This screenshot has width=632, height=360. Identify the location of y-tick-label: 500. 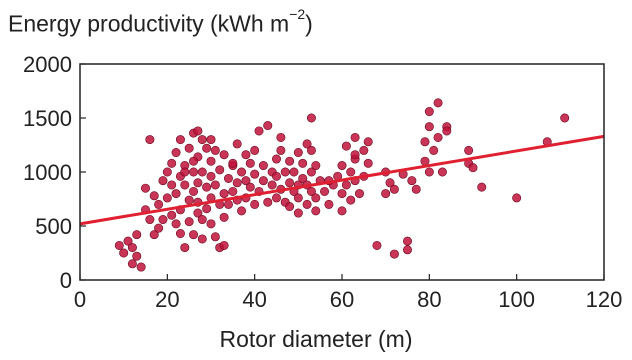
(53, 226).